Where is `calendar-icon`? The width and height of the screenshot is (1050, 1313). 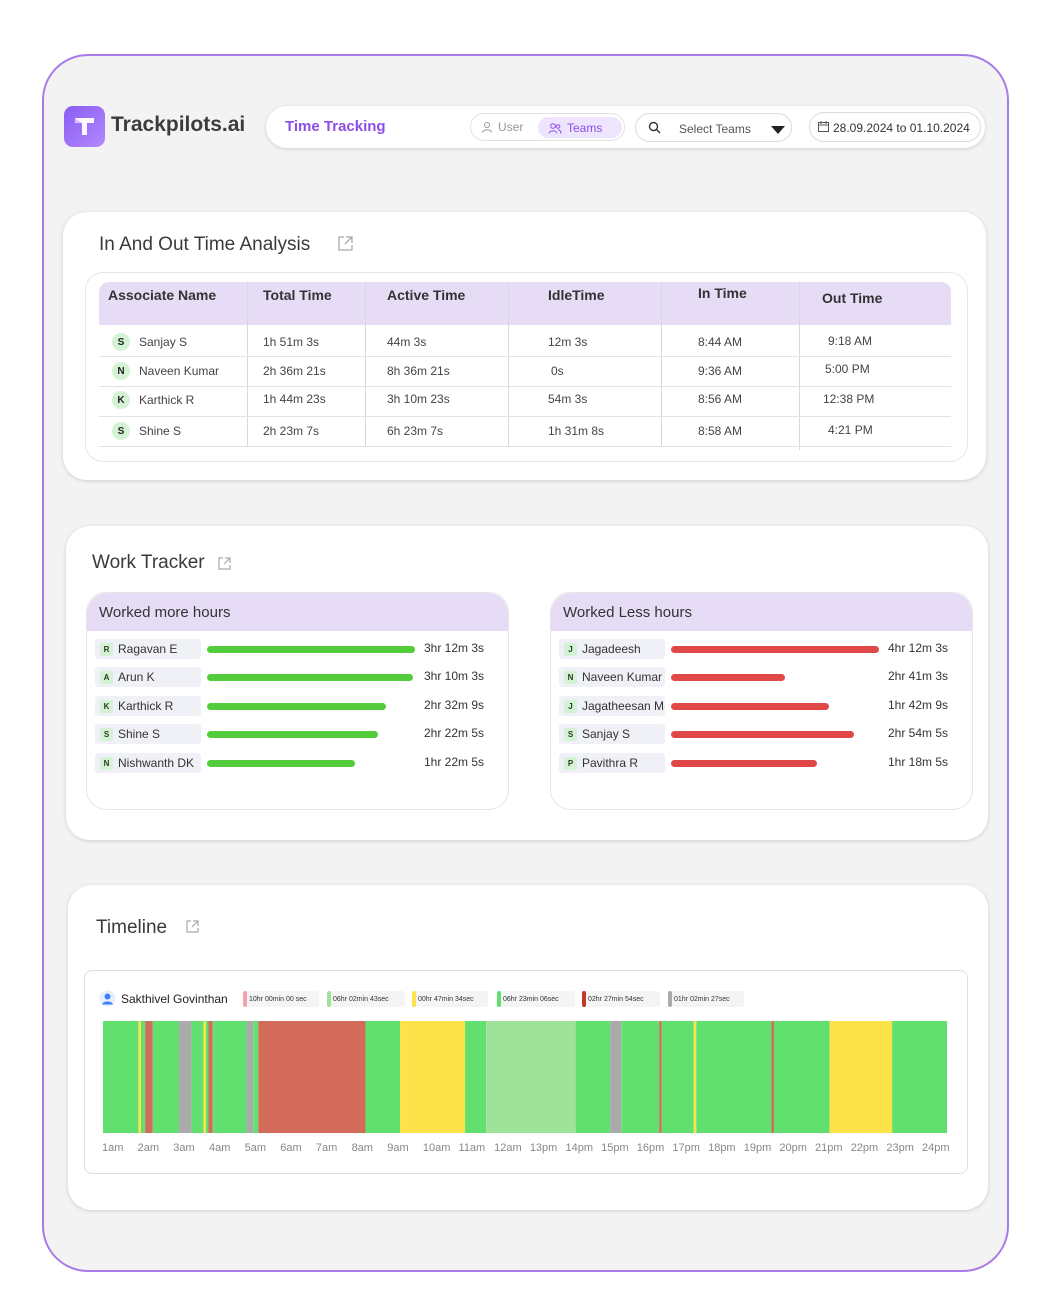 calendar-icon is located at coordinates (823, 126).